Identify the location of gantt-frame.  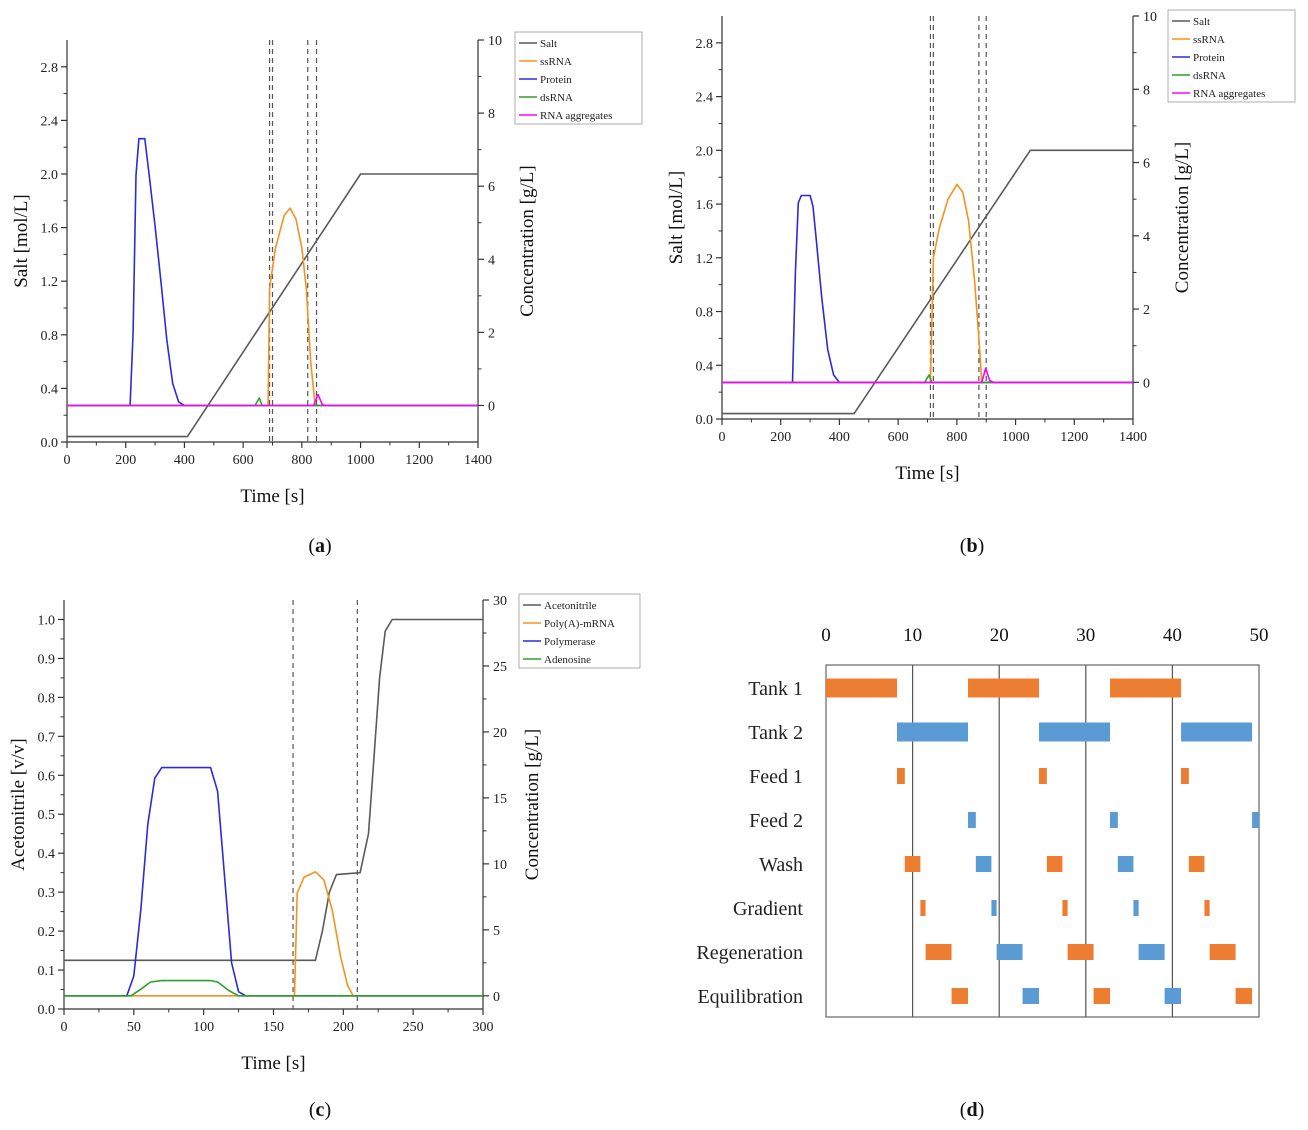
(1042, 841).